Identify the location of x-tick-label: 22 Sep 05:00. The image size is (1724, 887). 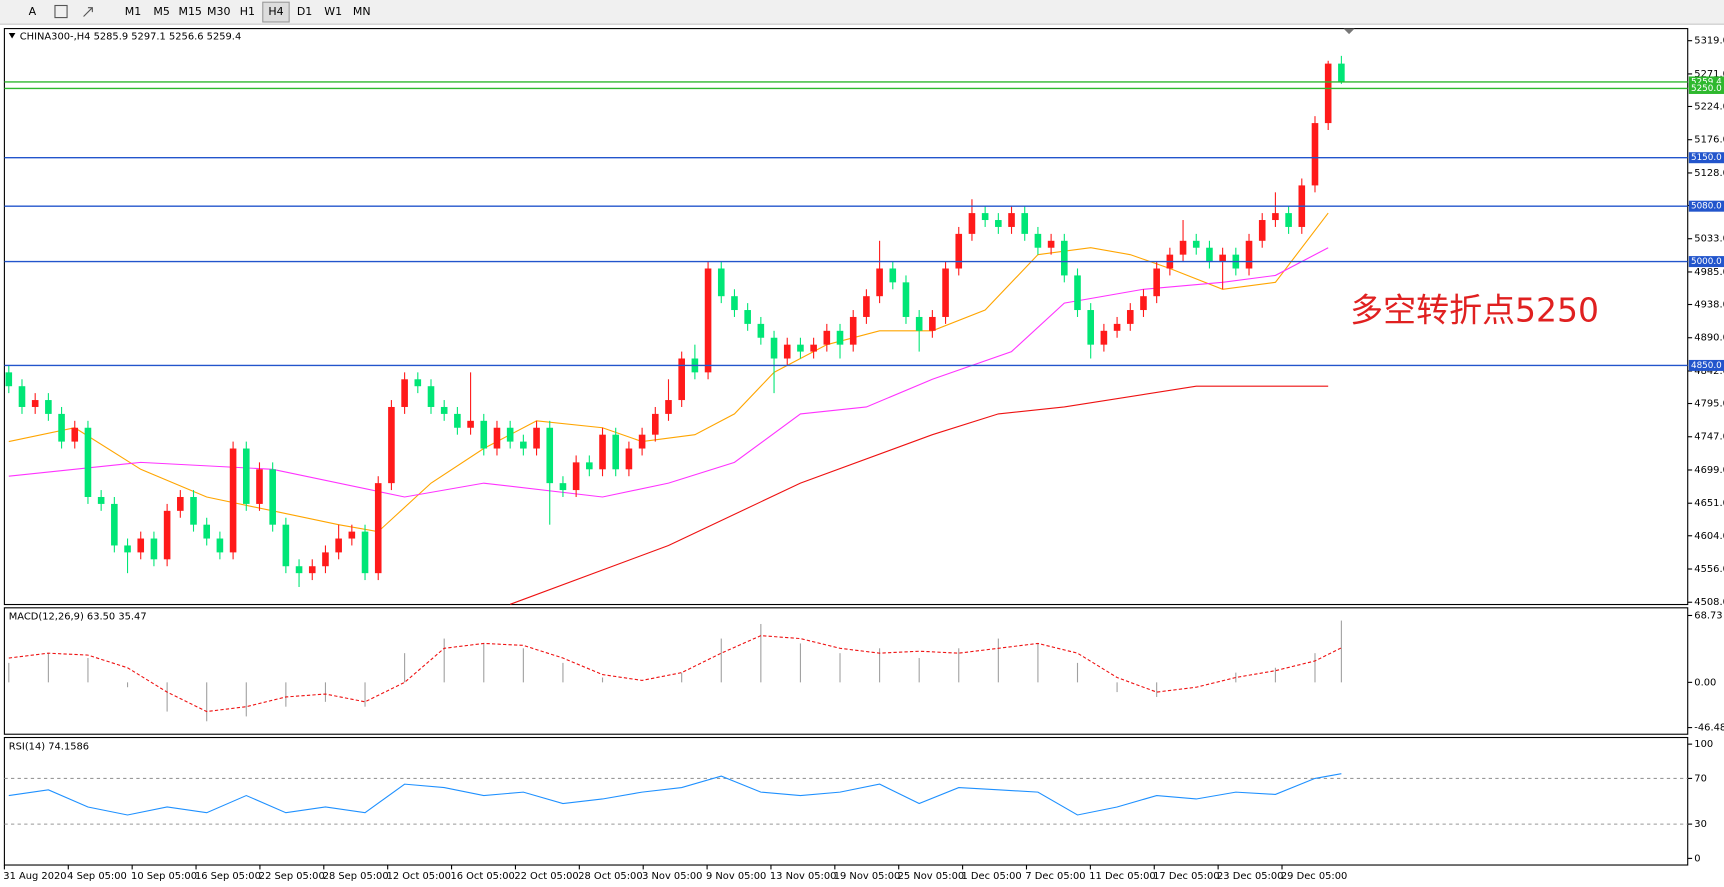
(292, 876).